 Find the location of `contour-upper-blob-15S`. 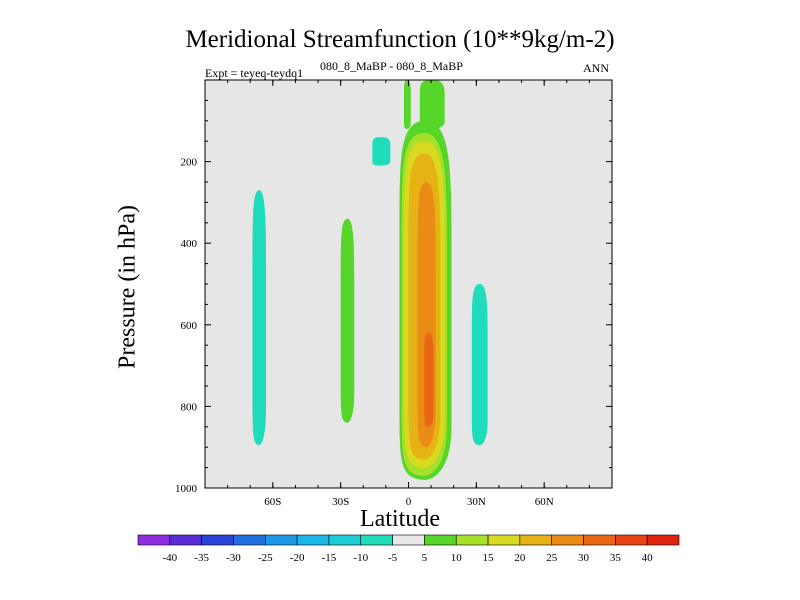

contour-upper-blob-15S is located at coordinates (381, 151).